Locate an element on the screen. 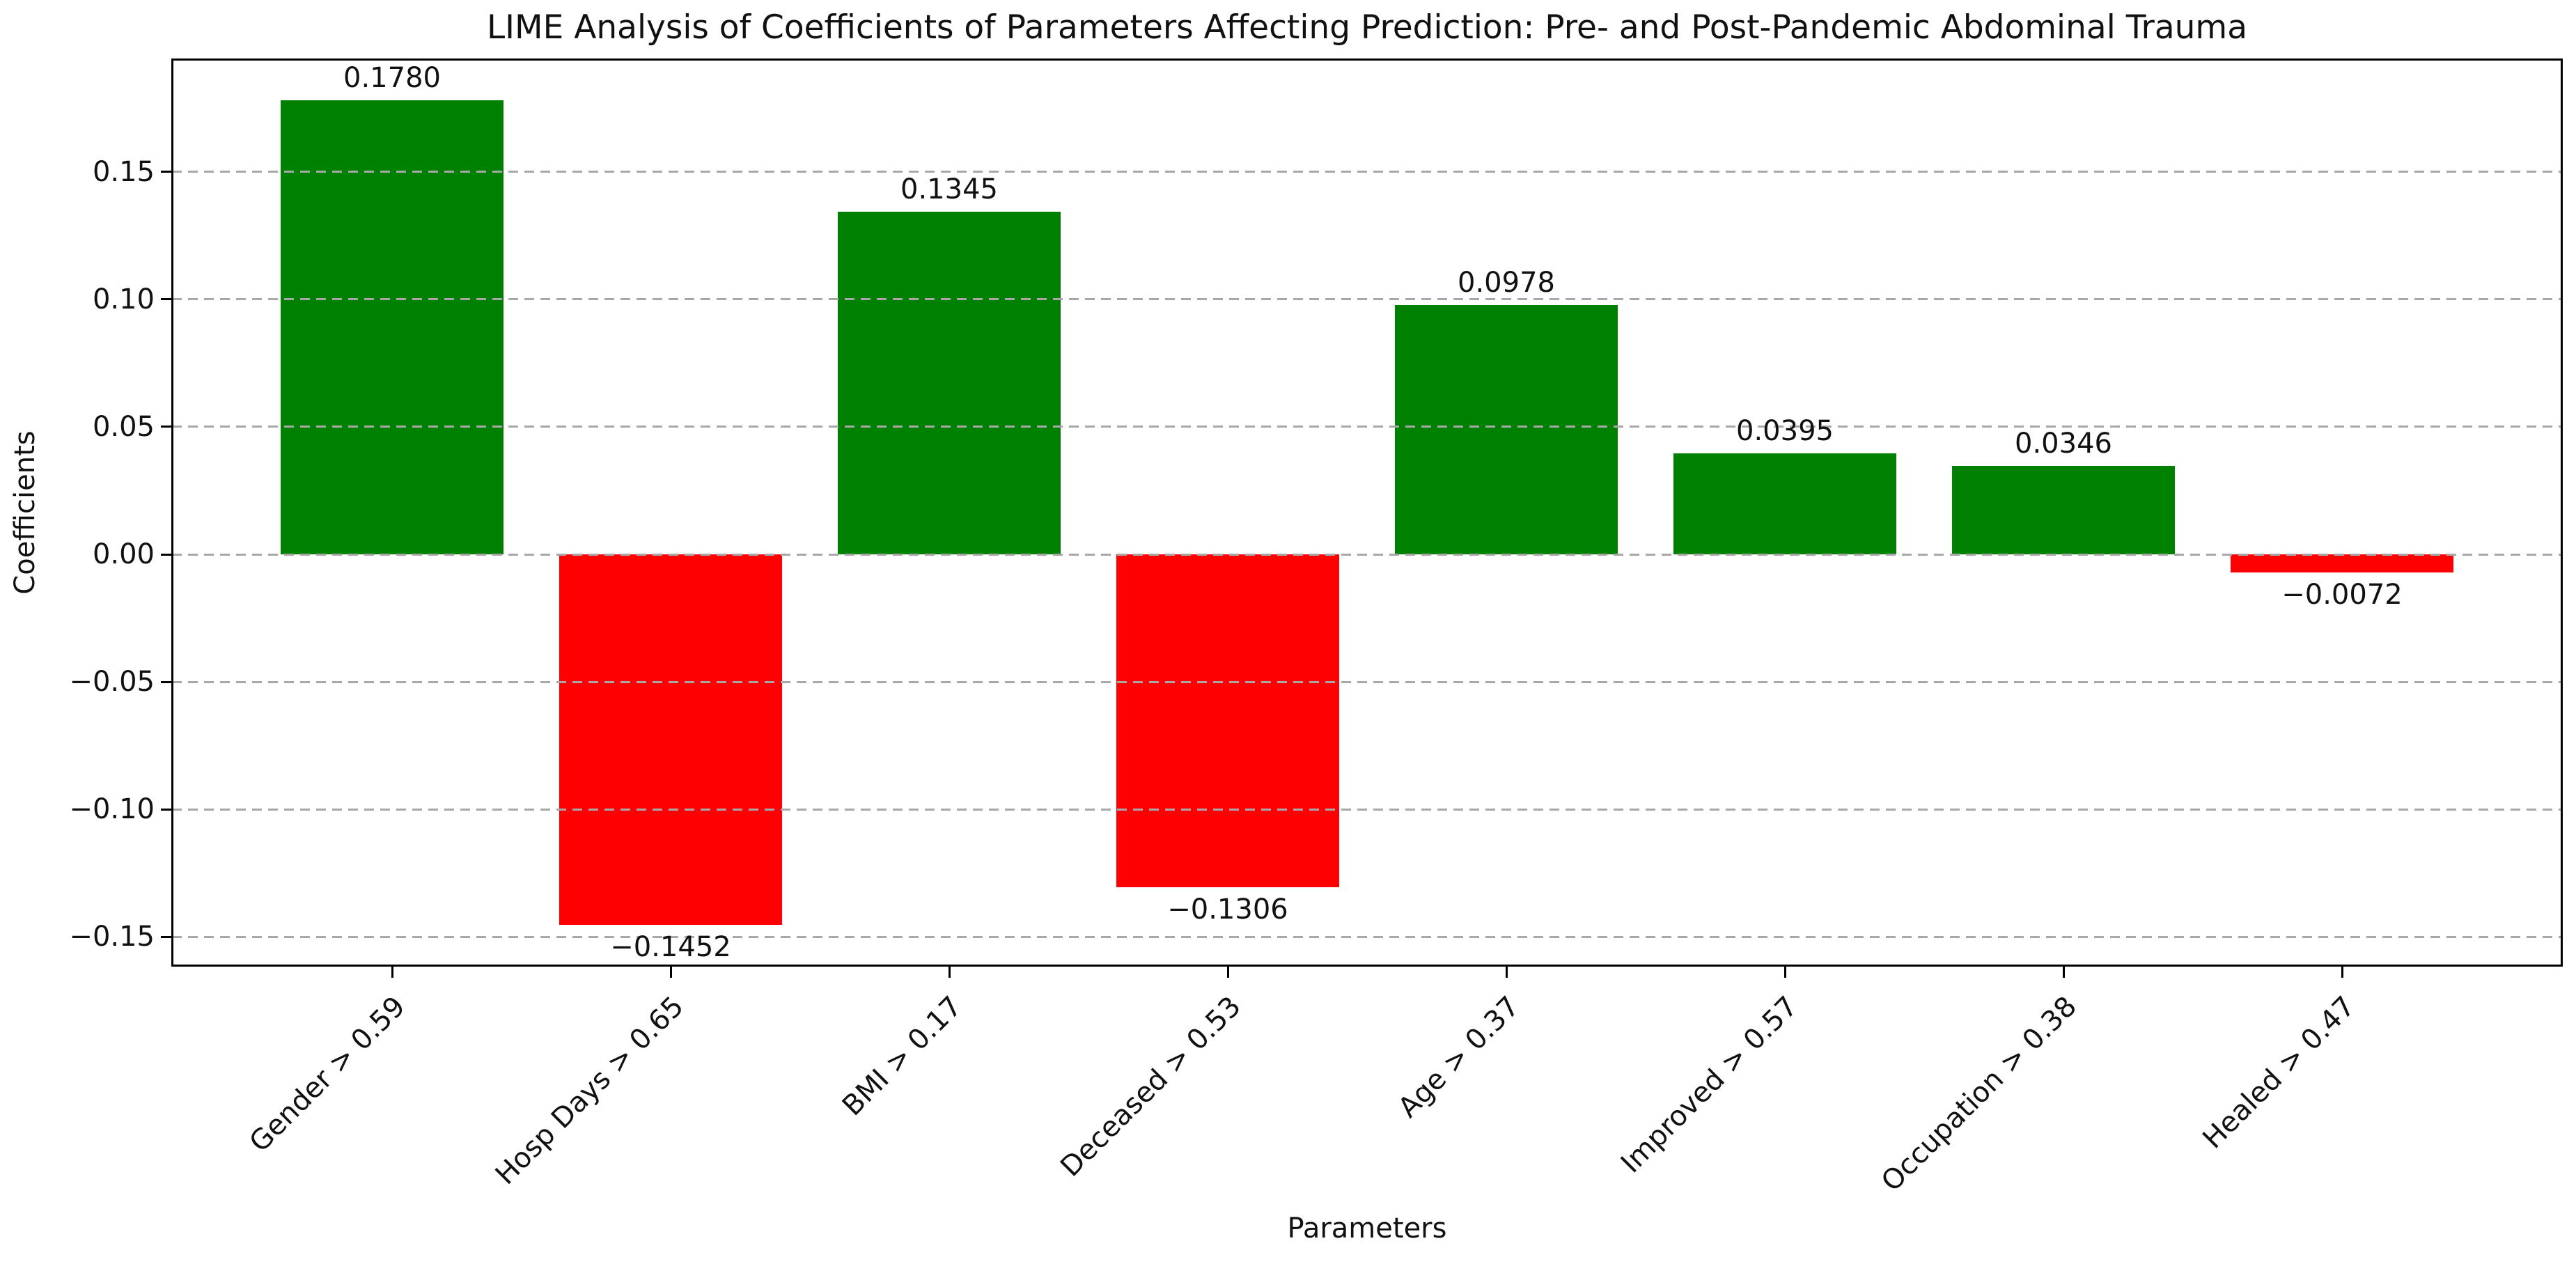 The width and height of the screenshot is (2576, 1264). y-tick-label: 0.15 is located at coordinates (124, 171).